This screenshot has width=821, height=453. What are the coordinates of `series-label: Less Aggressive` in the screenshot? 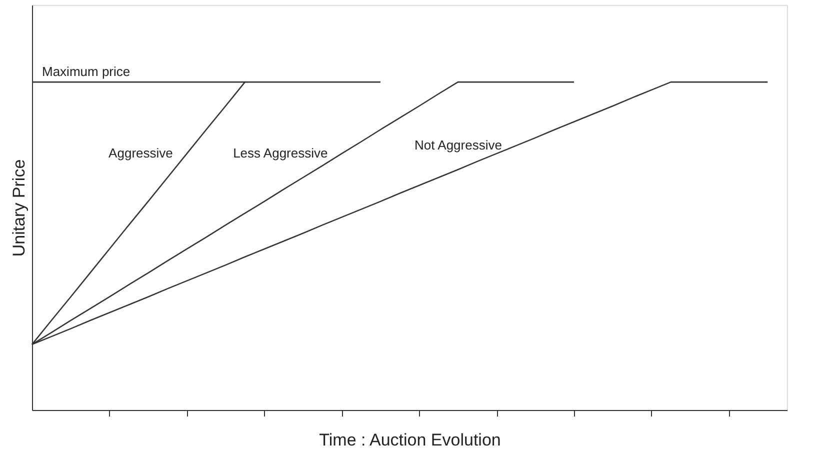 It's located at (280, 153).